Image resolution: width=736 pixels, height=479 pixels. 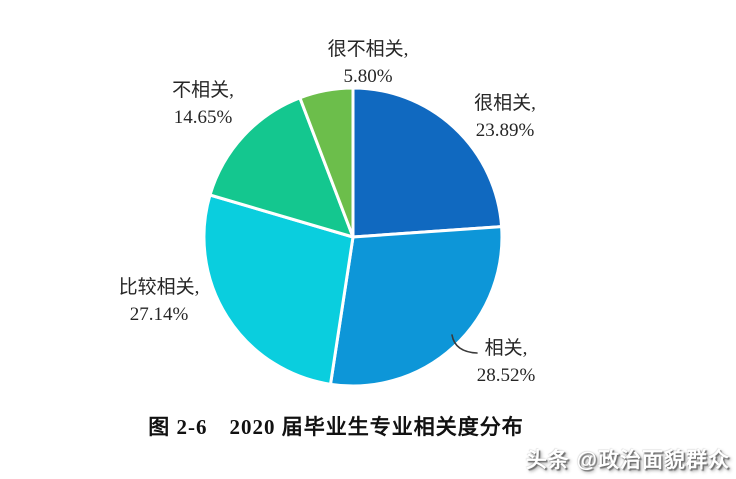 What do you see at coordinates (203, 117) in the screenshot?
I see `slice-label-pct: 14.65%` at bounding box center [203, 117].